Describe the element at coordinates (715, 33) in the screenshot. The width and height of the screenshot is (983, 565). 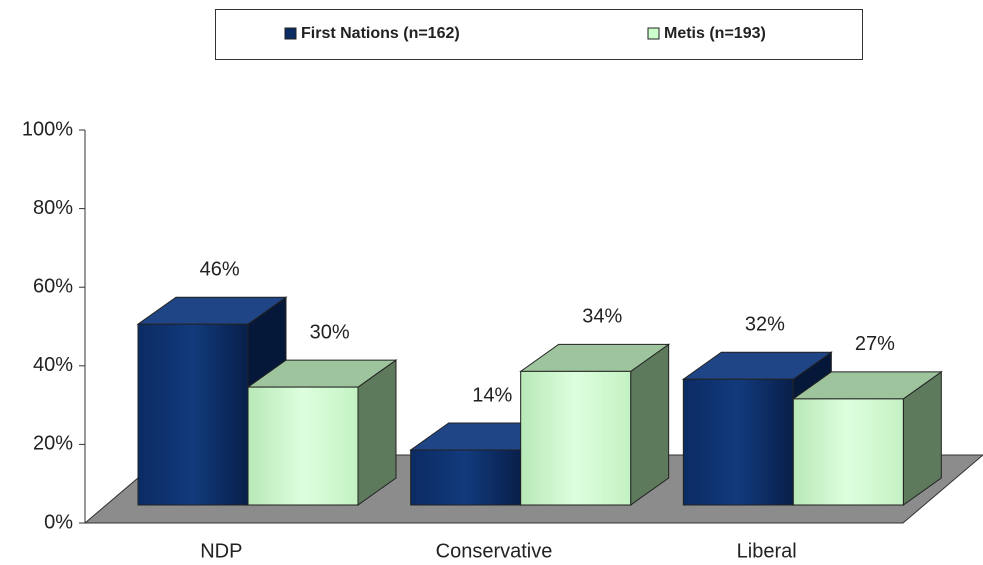
I see `legend-label: Metis (n=193)` at that location.